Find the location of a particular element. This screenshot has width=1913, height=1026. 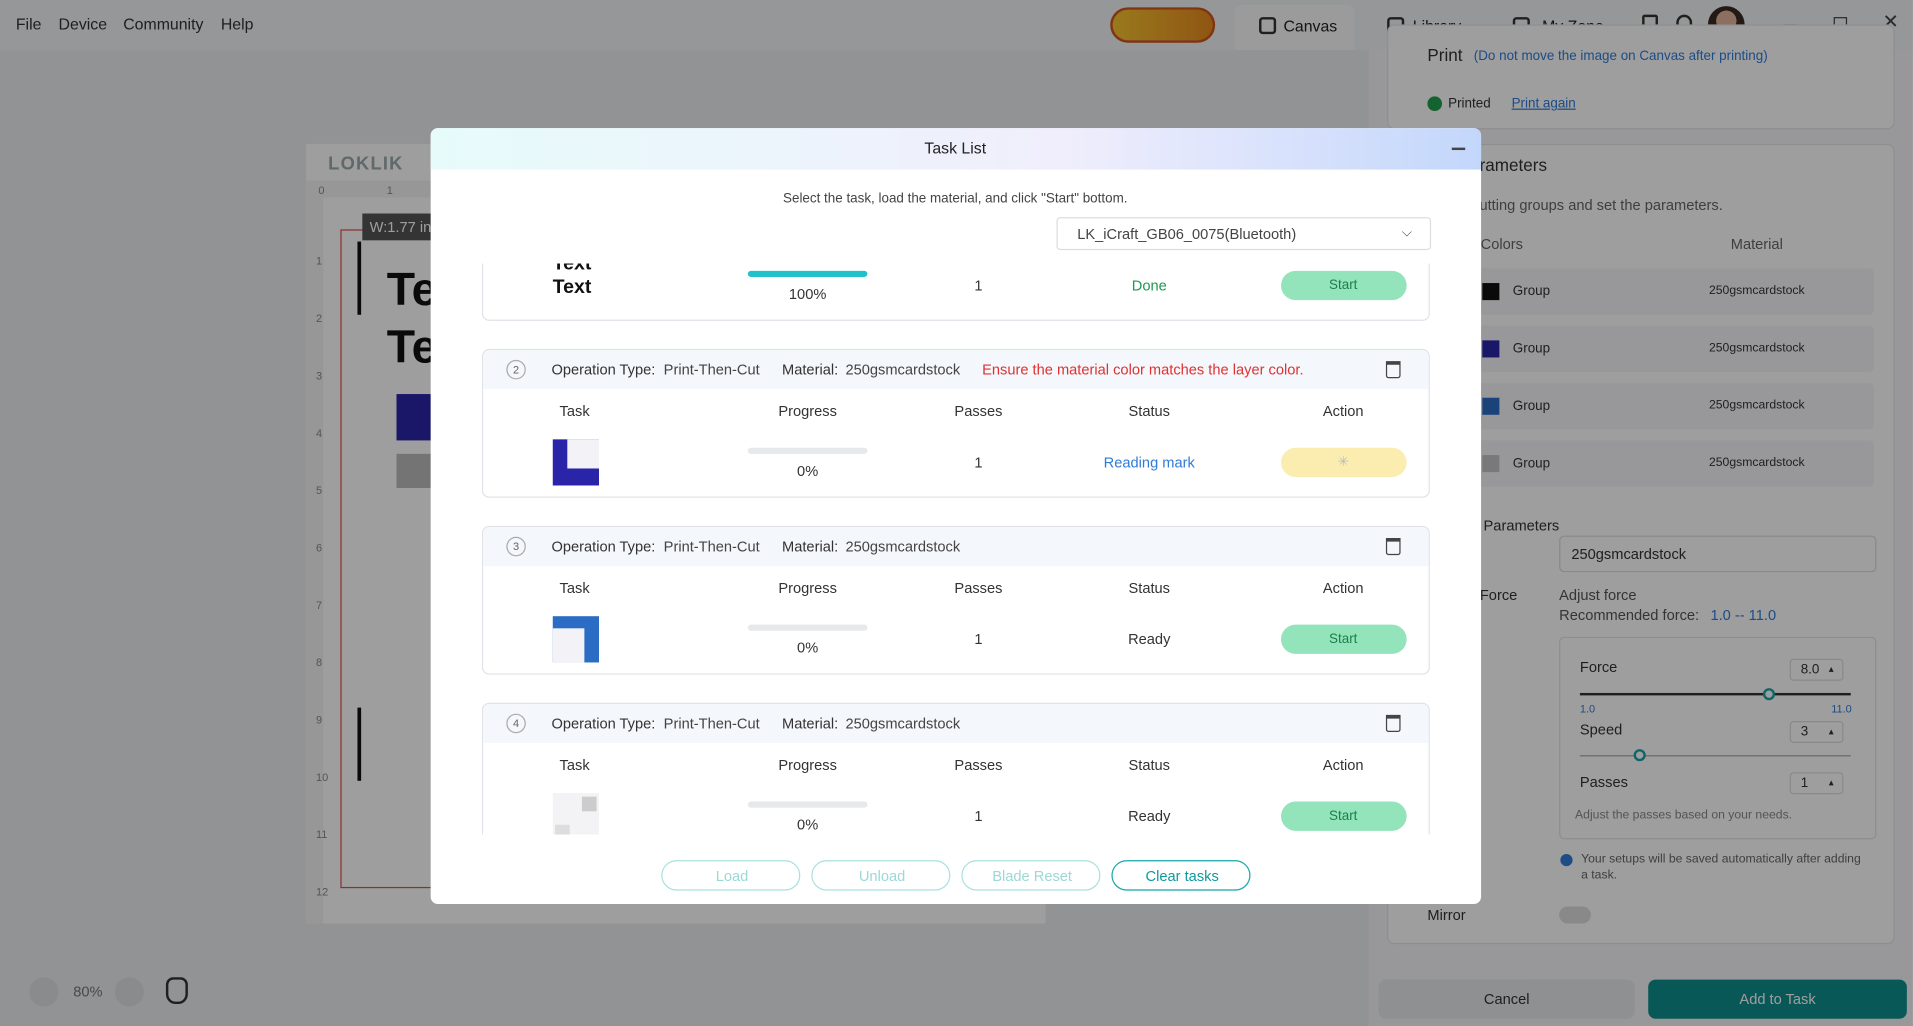

material-name: 250gsmcardstock is located at coordinates (903, 723).